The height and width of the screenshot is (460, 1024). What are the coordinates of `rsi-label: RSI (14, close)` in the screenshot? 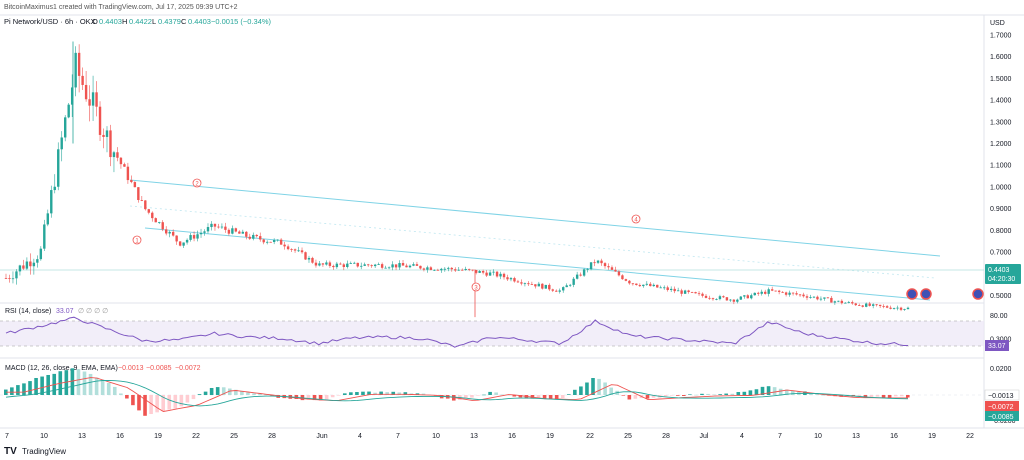 It's located at (28, 311).